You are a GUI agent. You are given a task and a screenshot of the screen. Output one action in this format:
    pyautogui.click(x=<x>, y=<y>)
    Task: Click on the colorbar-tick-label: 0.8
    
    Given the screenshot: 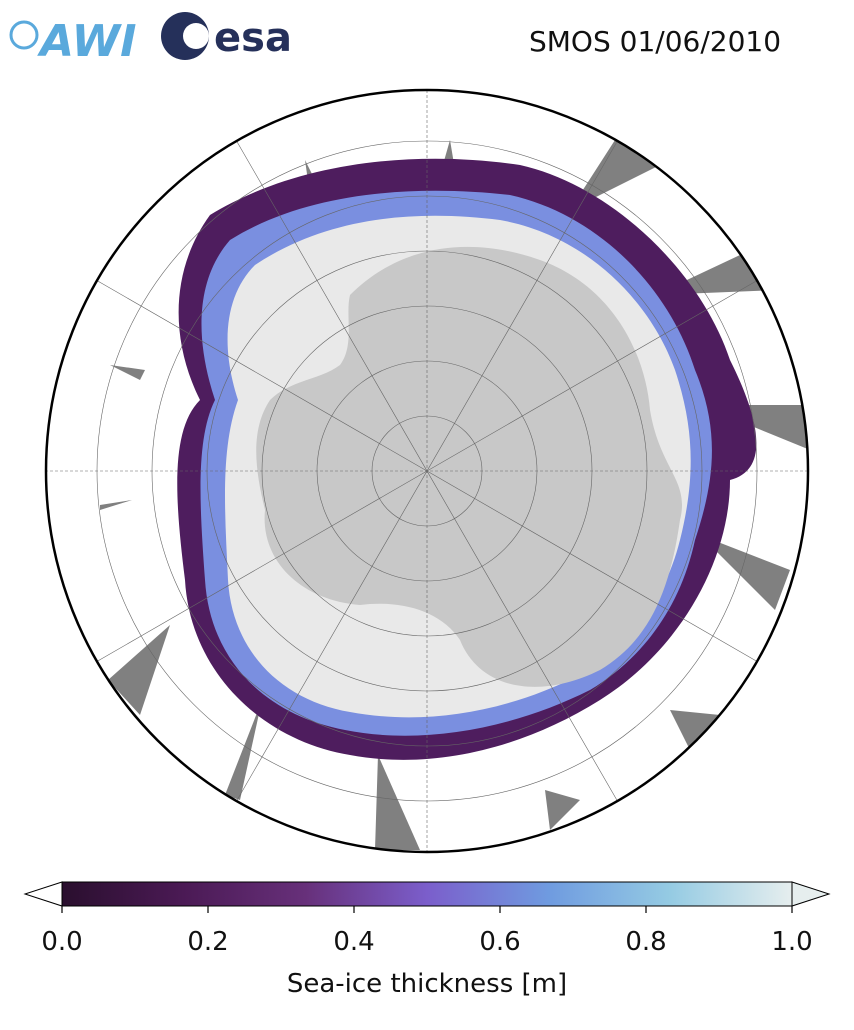 What is the action you would take?
    pyautogui.click(x=645, y=942)
    